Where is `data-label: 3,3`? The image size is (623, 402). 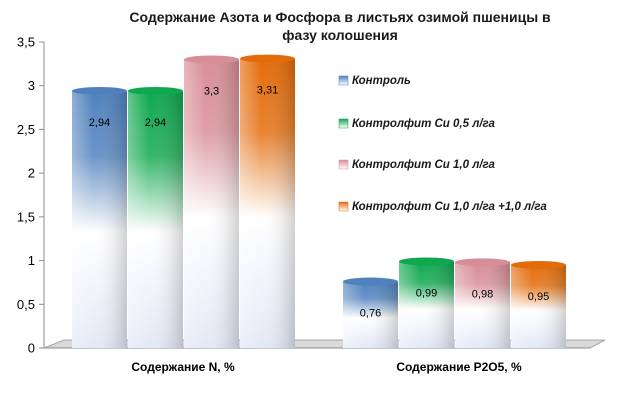 data-label: 3,3 is located at coordinates (211, 91).